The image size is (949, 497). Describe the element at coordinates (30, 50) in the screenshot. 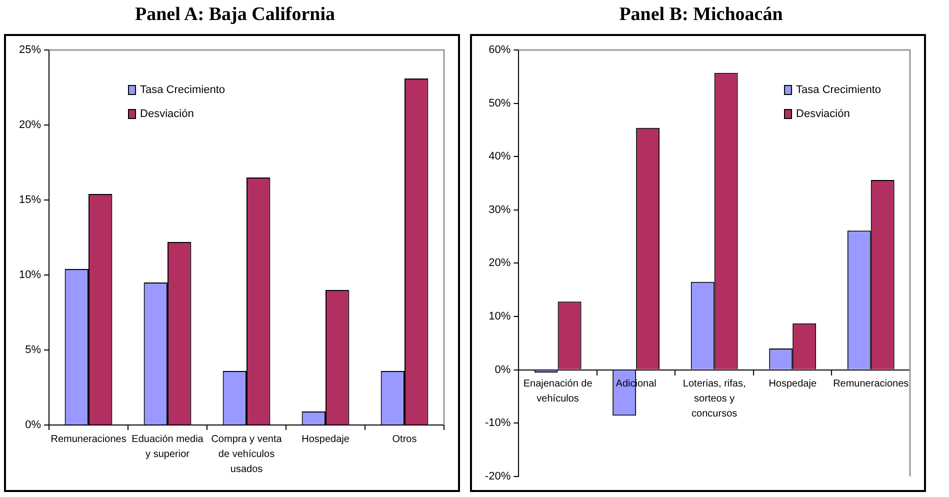

I see `y-tick-label: 25%` at that location.